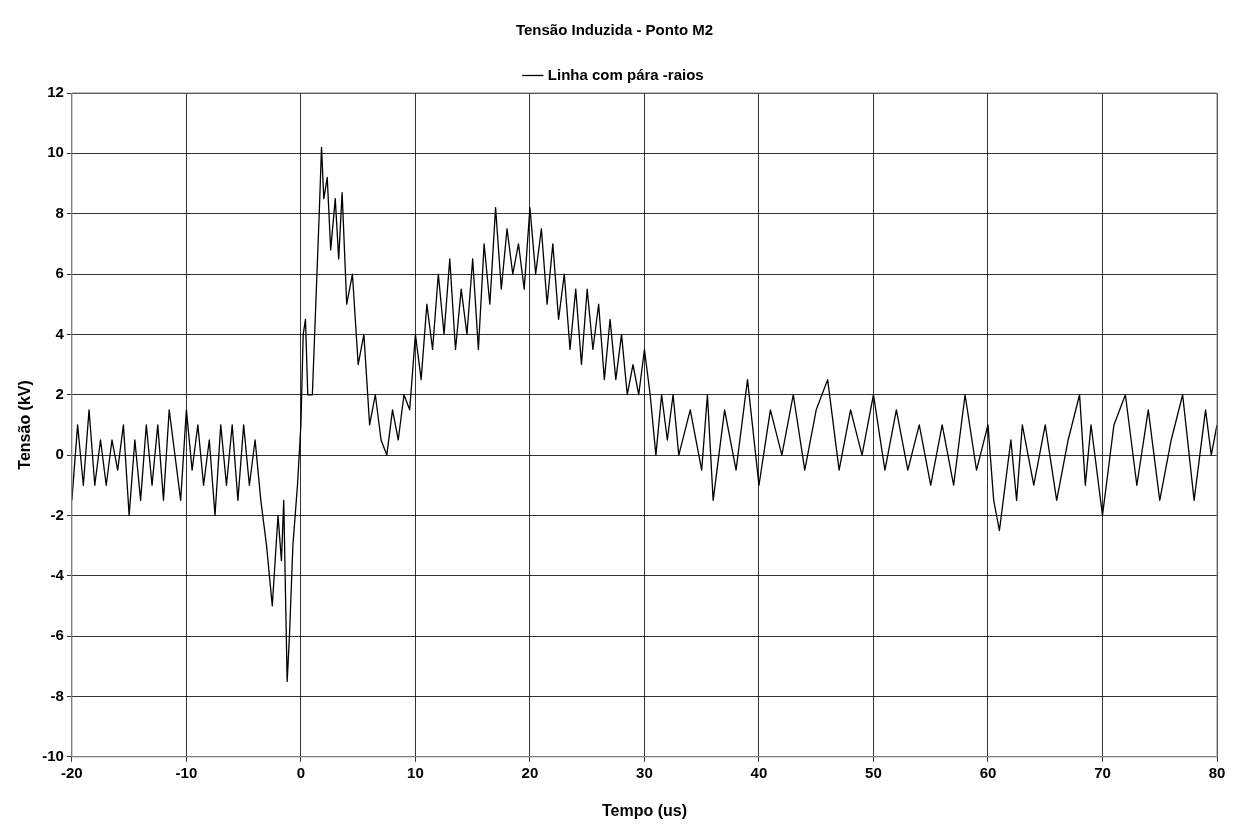  I want to click on x-tick-label: 60, so click(988, 772).